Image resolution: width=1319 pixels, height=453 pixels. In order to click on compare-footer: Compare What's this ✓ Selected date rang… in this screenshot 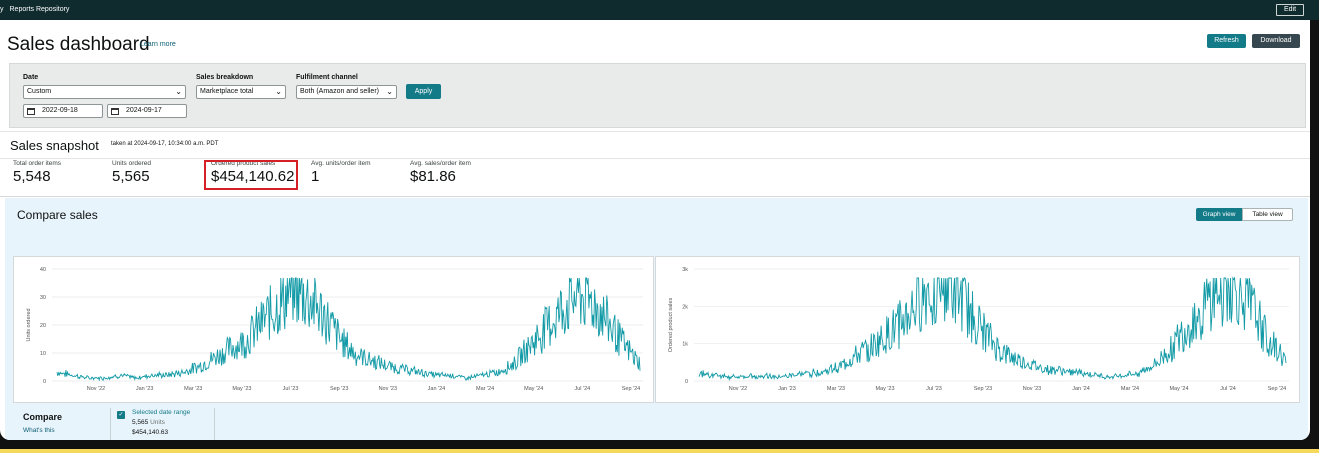, I will do `click(658, 424)`.